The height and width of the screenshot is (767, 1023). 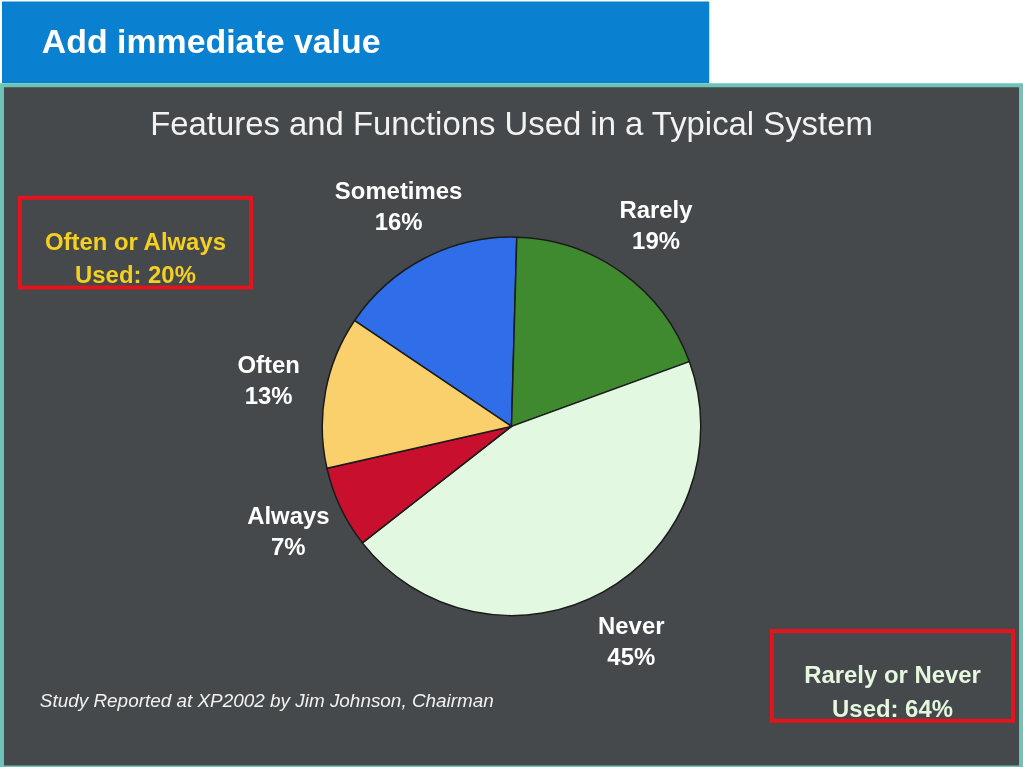 What do you see at coordinates (398, 221) in the screenshot?
I see `data-label: 16%` at bounding box center [398, 221].